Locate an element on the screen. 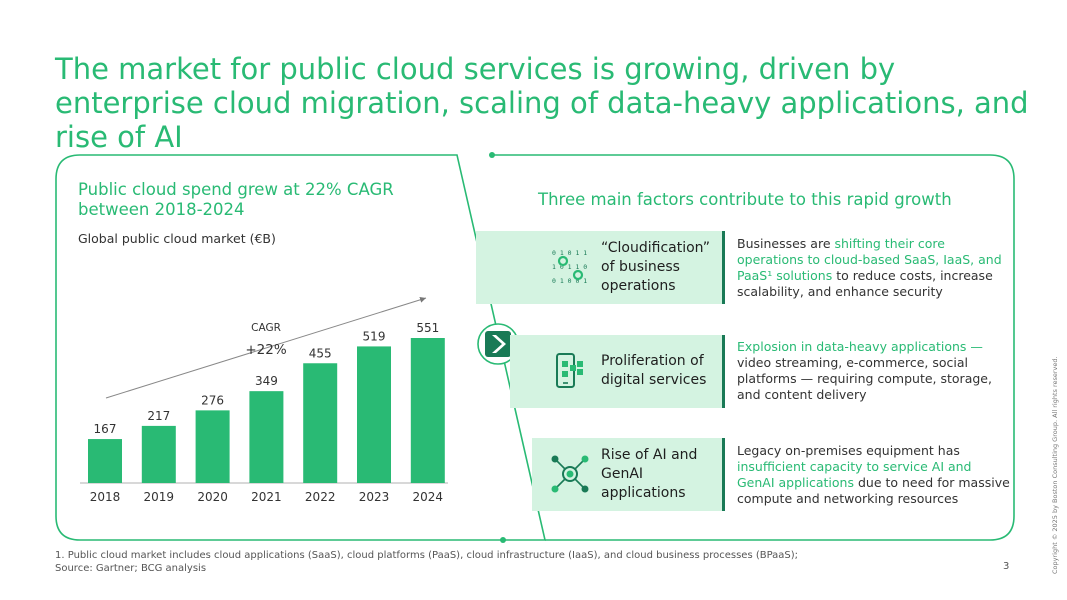  bar-value-label: 217 is located at coordinates (158, 416).